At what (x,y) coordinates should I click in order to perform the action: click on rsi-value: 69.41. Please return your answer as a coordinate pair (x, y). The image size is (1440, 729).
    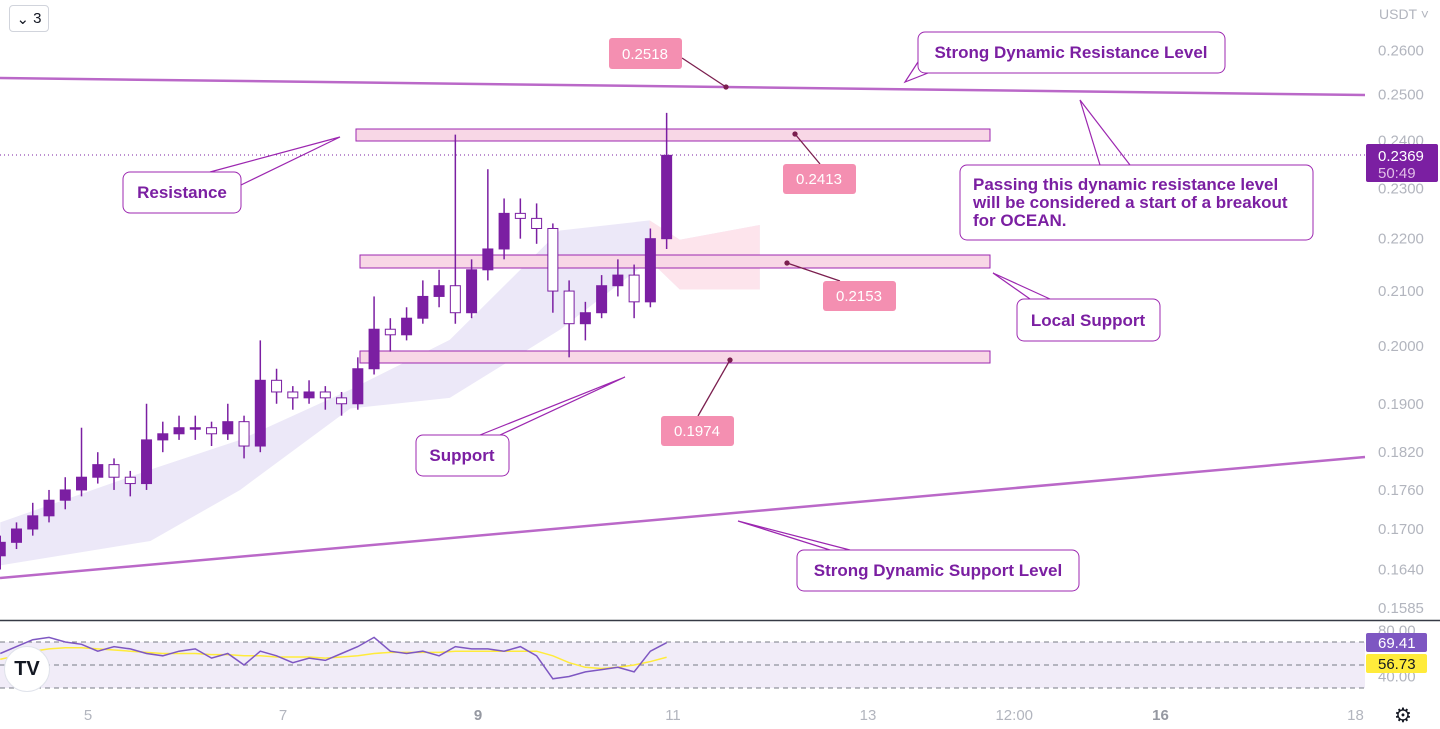
    Looking at the image, I should click on (1397, 643).